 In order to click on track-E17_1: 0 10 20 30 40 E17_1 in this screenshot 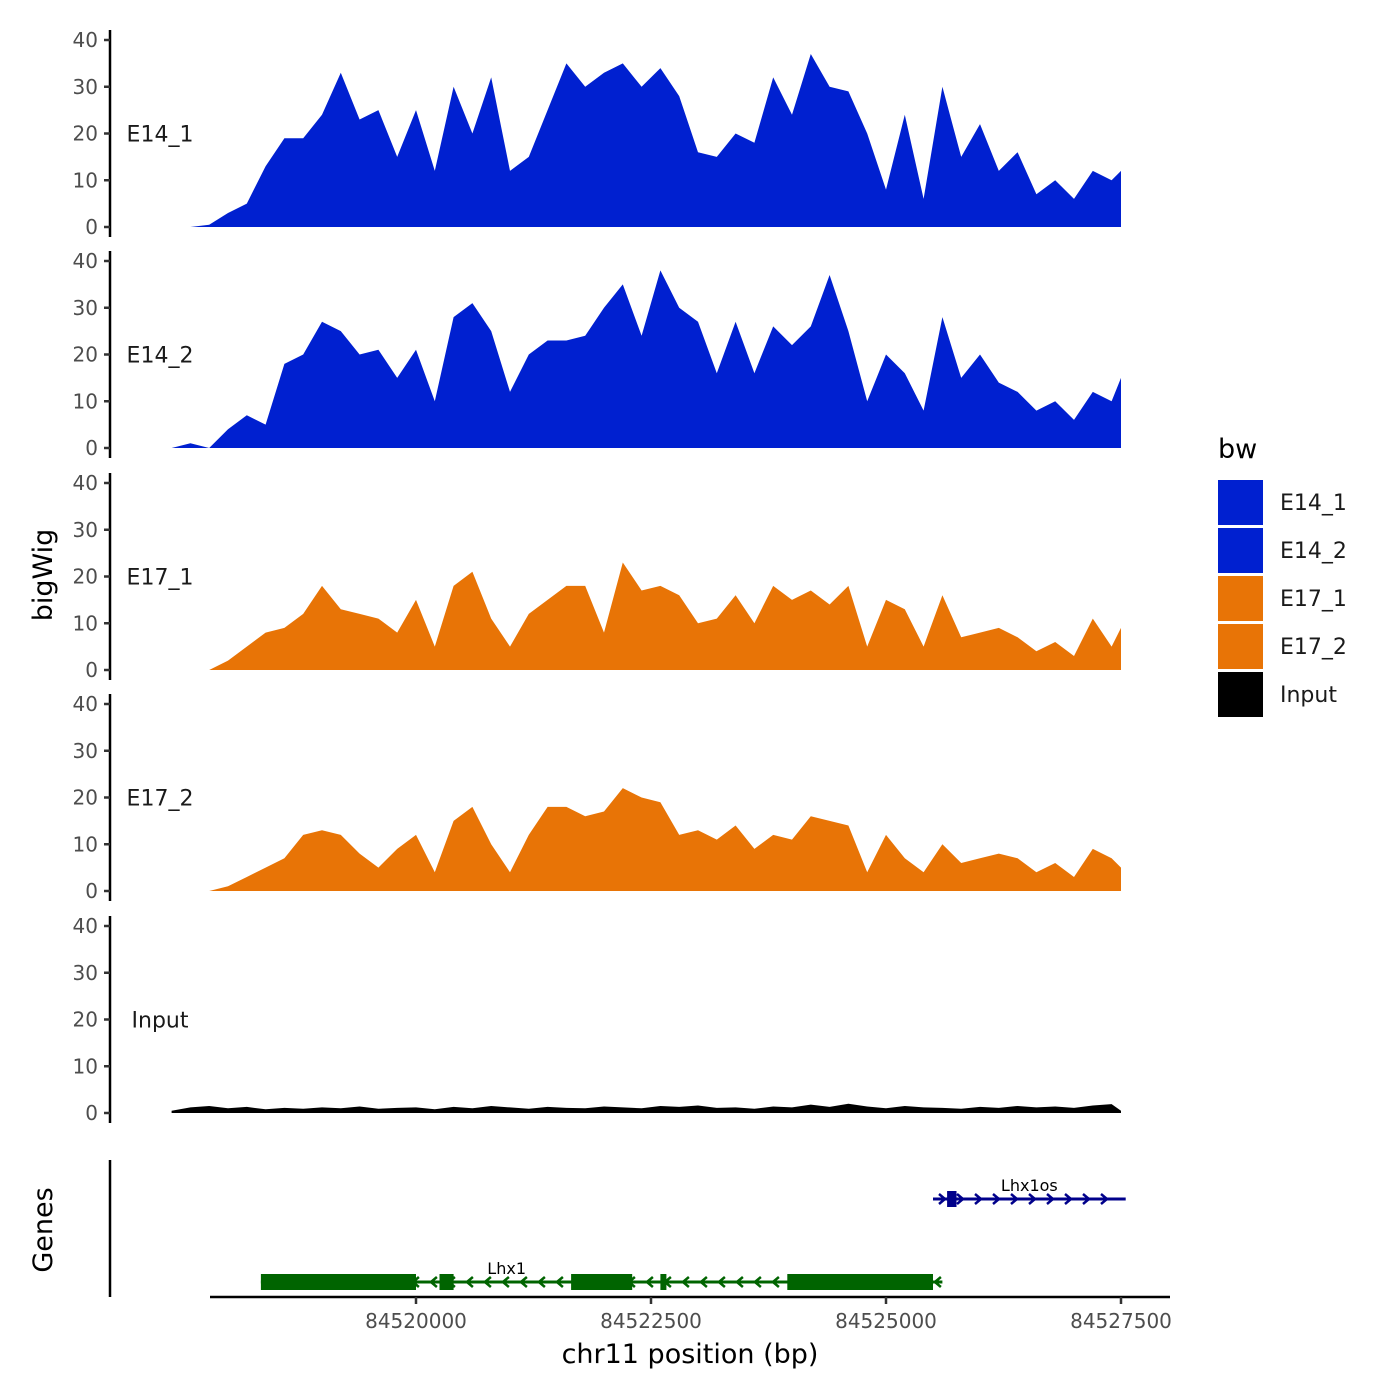, I will do `click(597, 576)`.